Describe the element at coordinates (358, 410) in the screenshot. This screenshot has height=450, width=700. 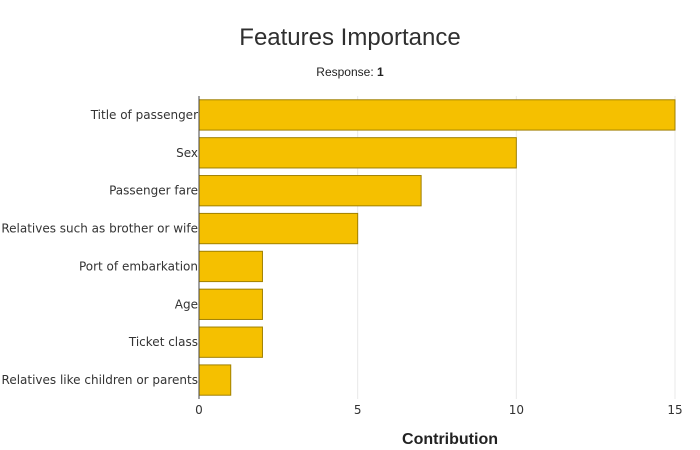
I see `x-tick-label: 5` at that location.